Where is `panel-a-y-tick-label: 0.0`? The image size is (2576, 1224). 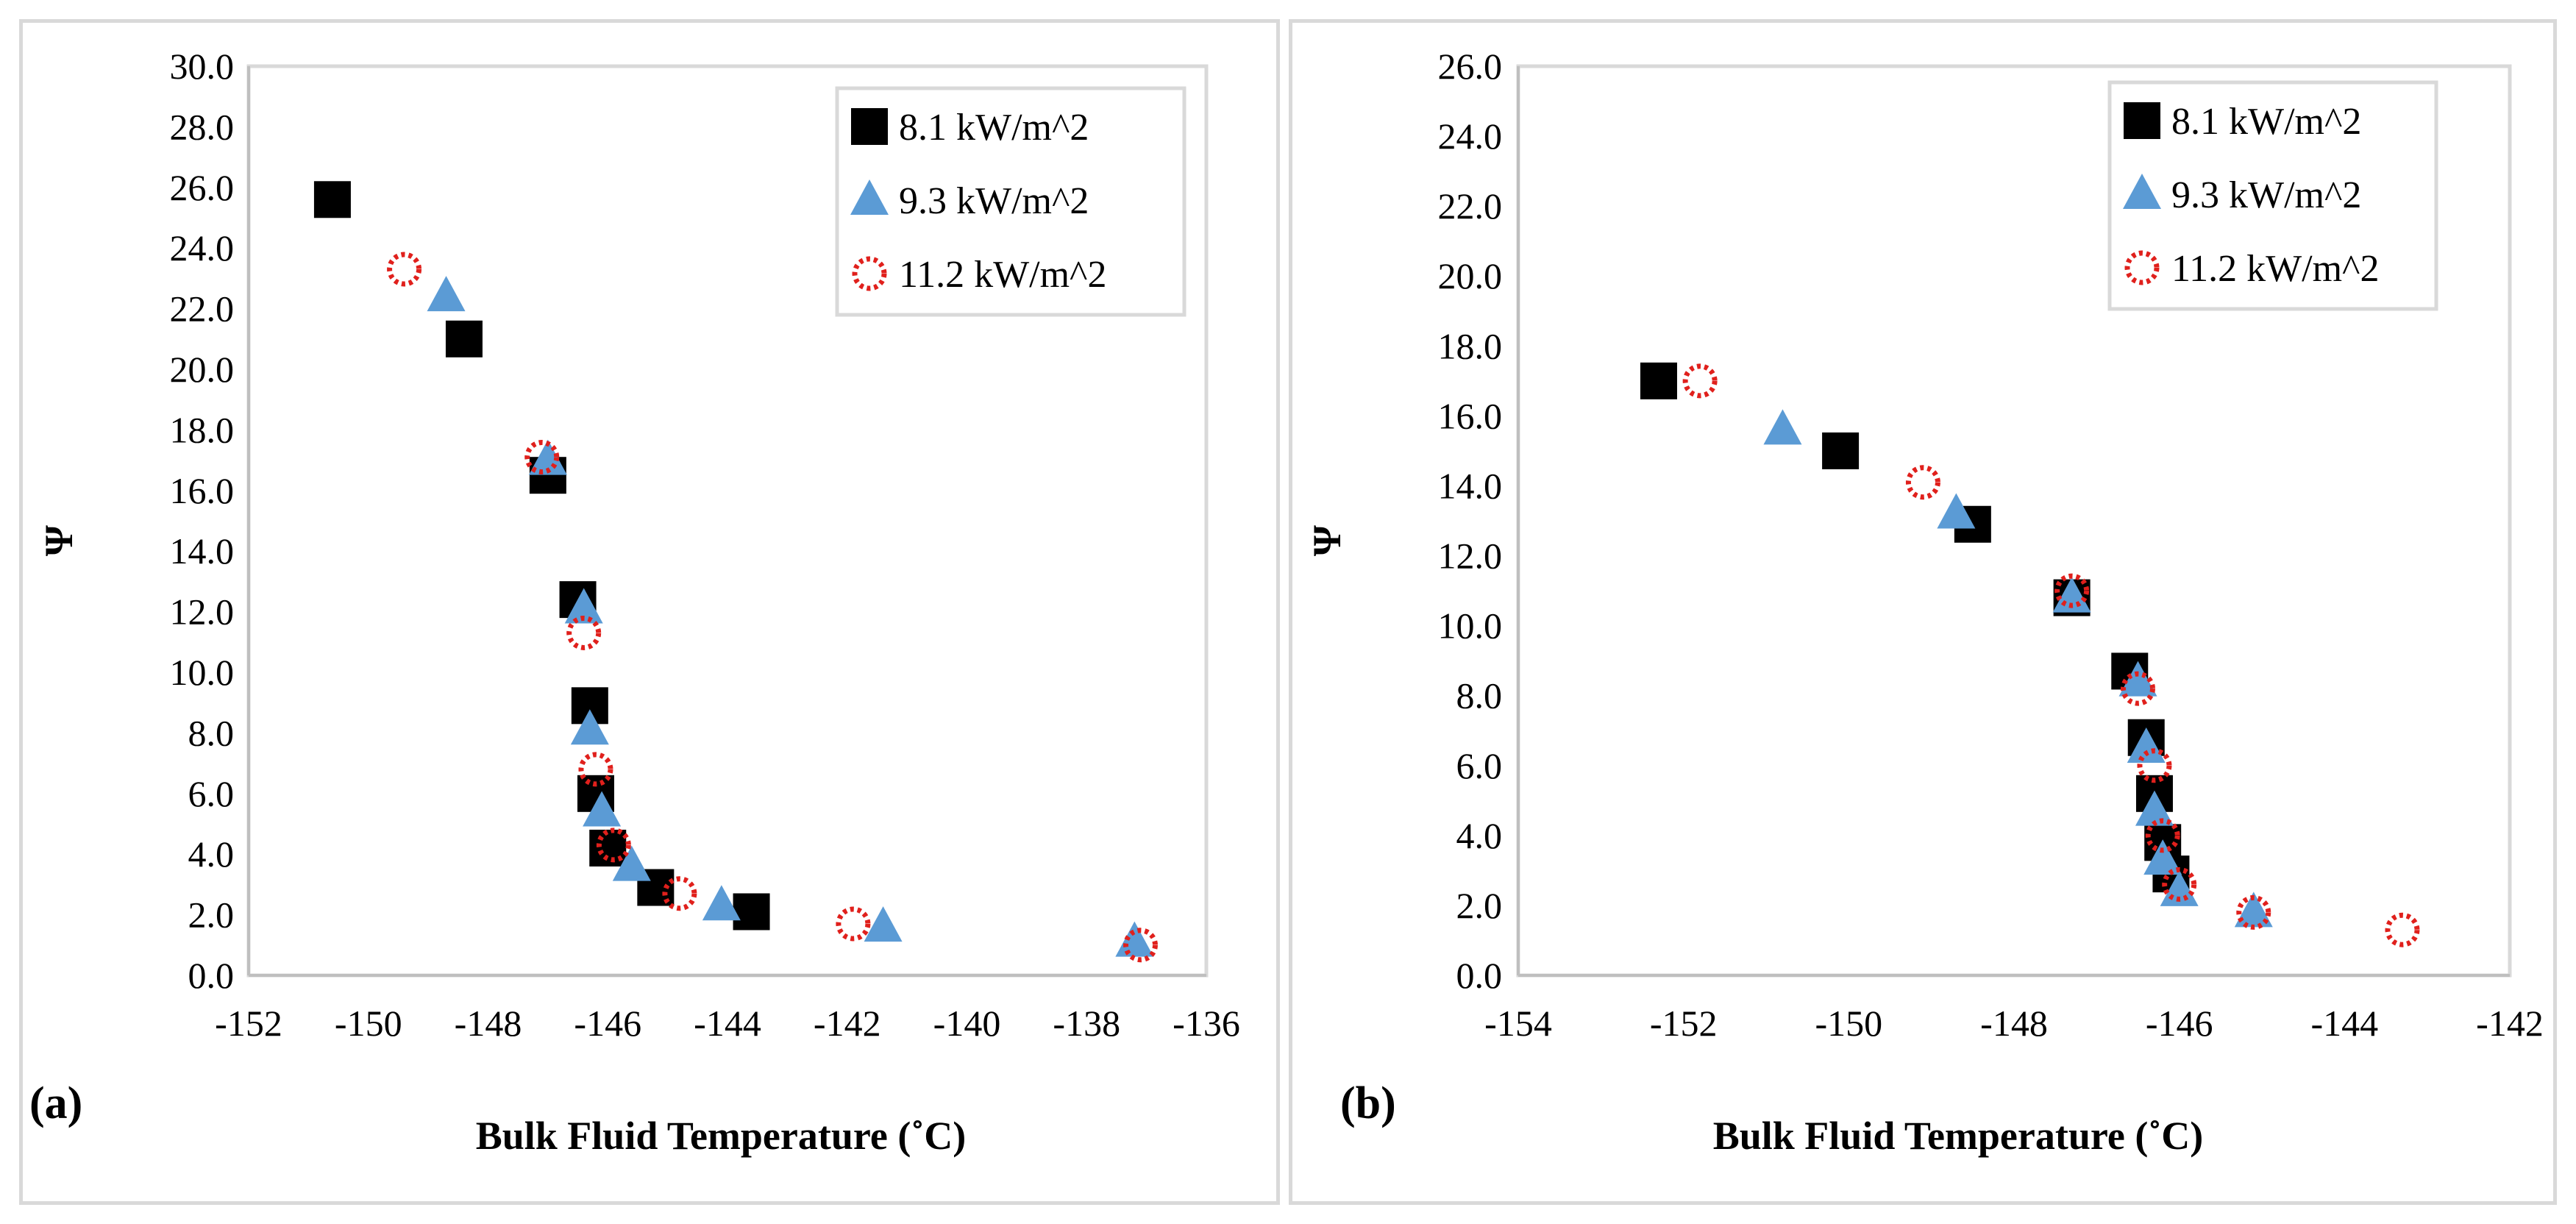
panel-a-y-tick-label: 0.0 is located at coordinates (211, 976).